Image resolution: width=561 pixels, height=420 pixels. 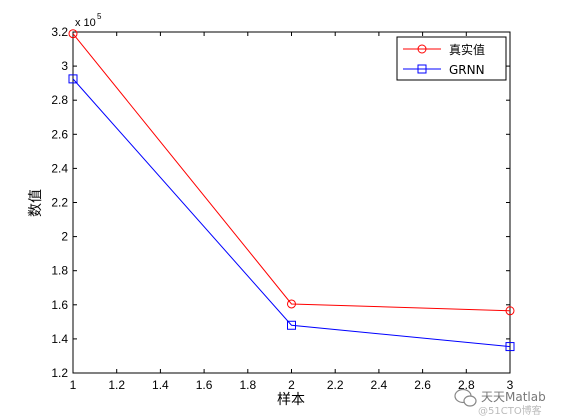 I want to click on y-tick-label: 1.6, so click(x=59, y=305).